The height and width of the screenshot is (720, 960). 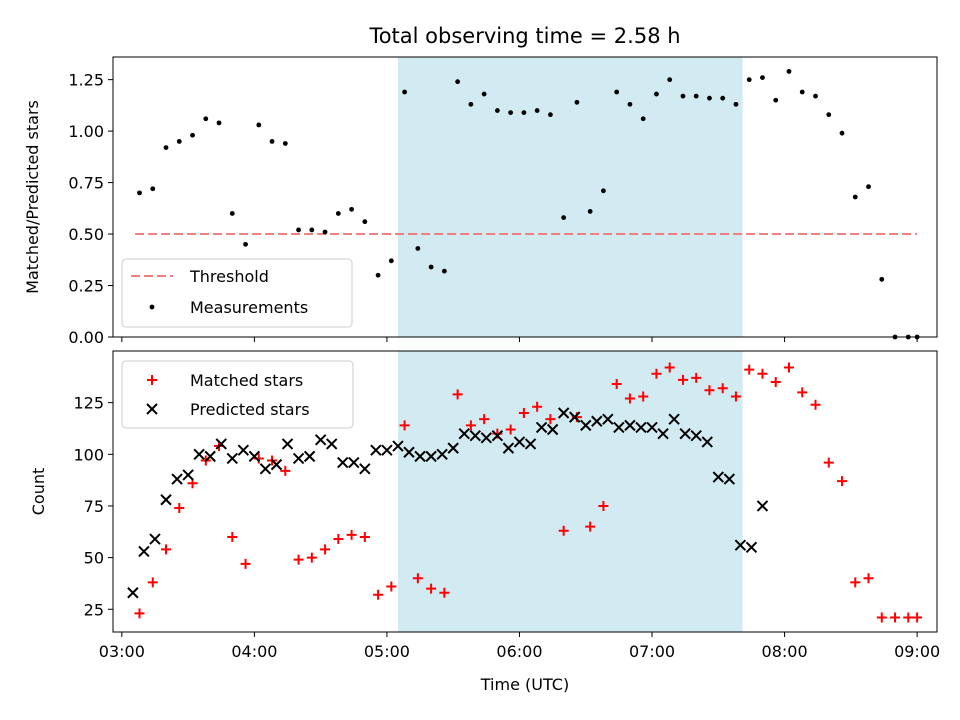 I want to click on y-tick-label: 0.25, so click(x=86, y=286).